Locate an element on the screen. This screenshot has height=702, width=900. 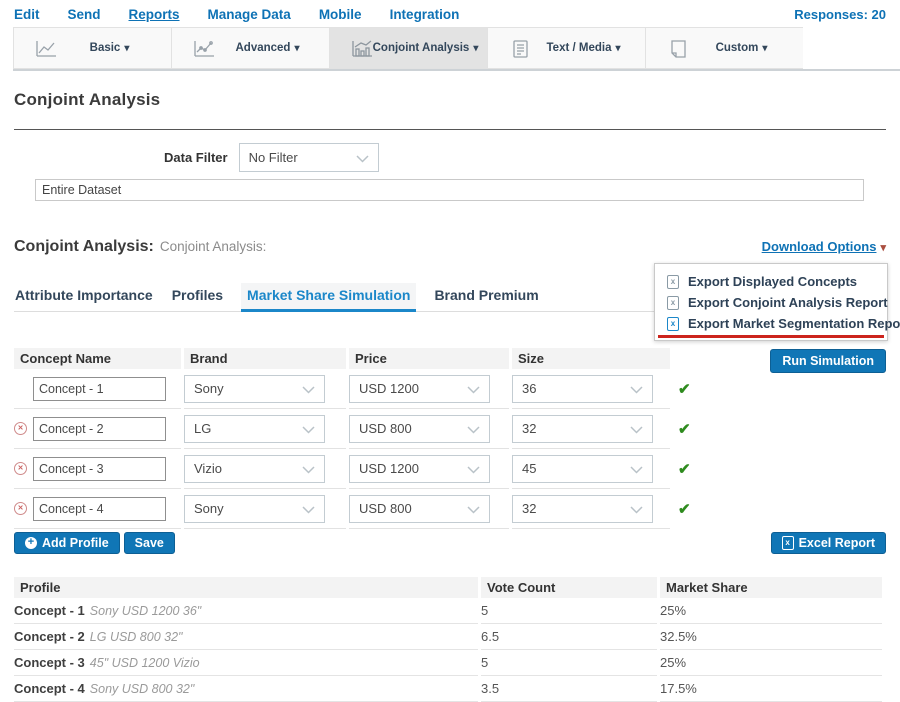
excel-report-button: Excel Report is located at coordinates (828, 543).